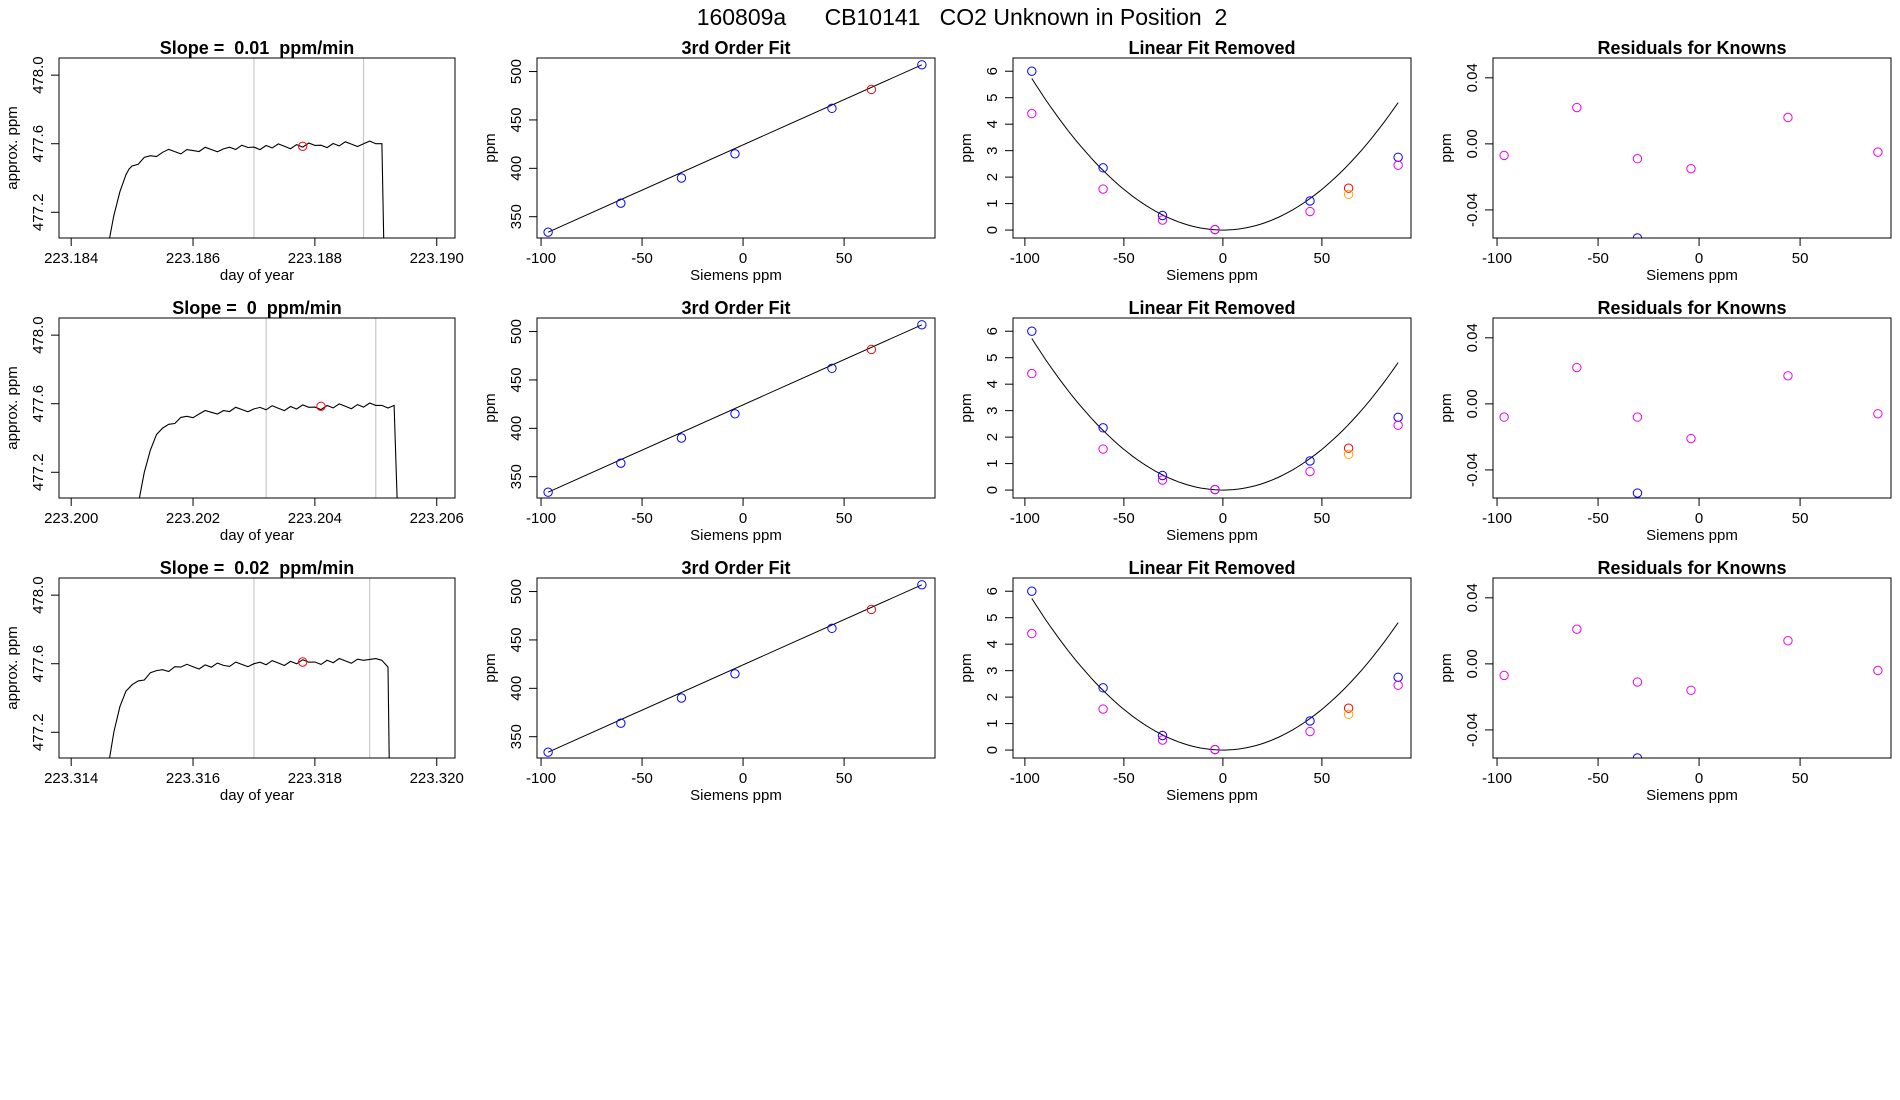  Describe the element at coordinates (992, 723) in the screenshot. I see `y-tick-label: 1` at that location.